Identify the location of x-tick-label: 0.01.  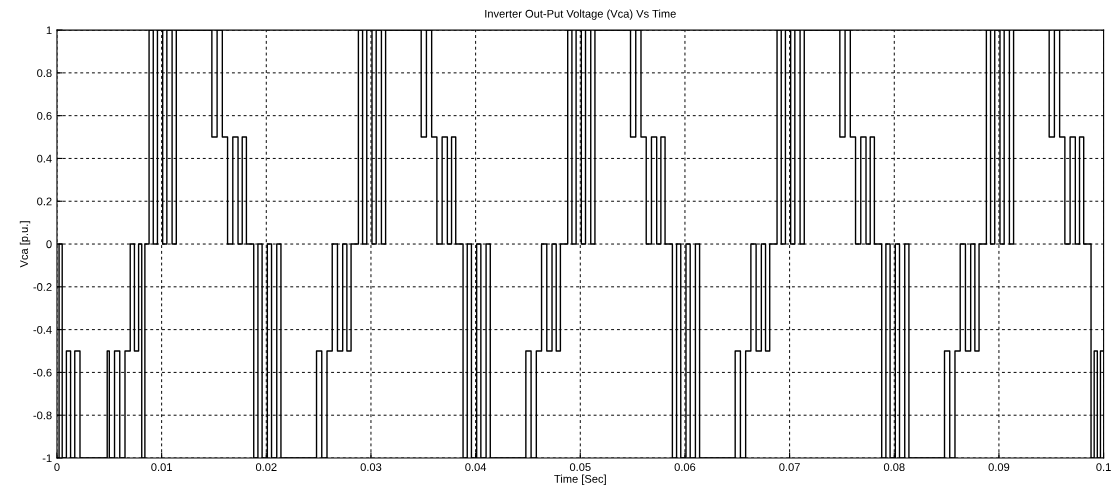
(161, 467).